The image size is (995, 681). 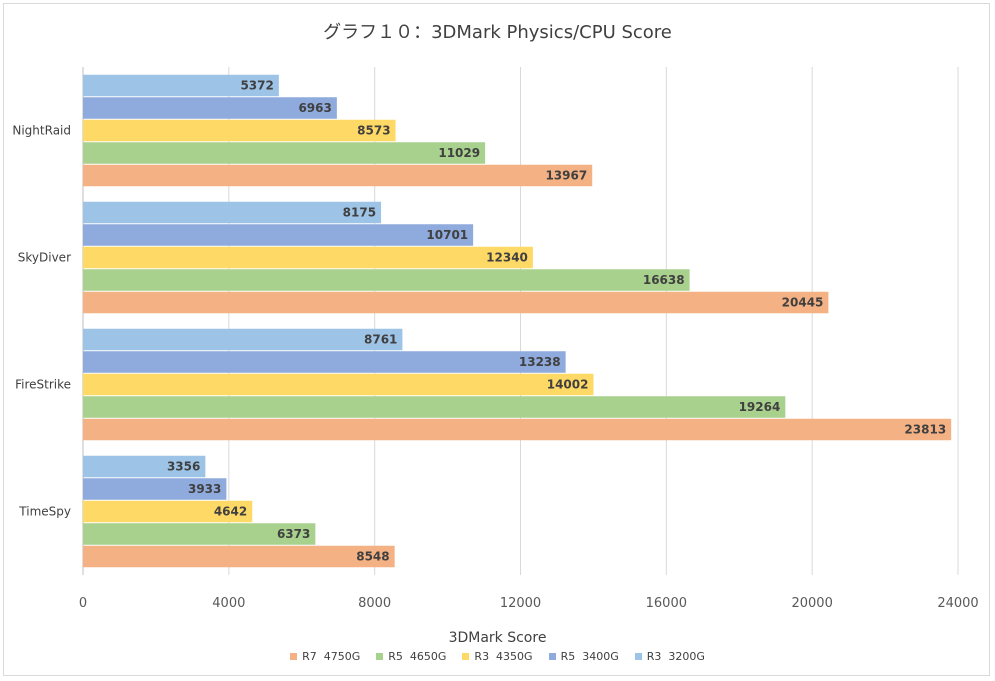 I want to click on legend-item: R5 3400G, so click(x=583, y=656).